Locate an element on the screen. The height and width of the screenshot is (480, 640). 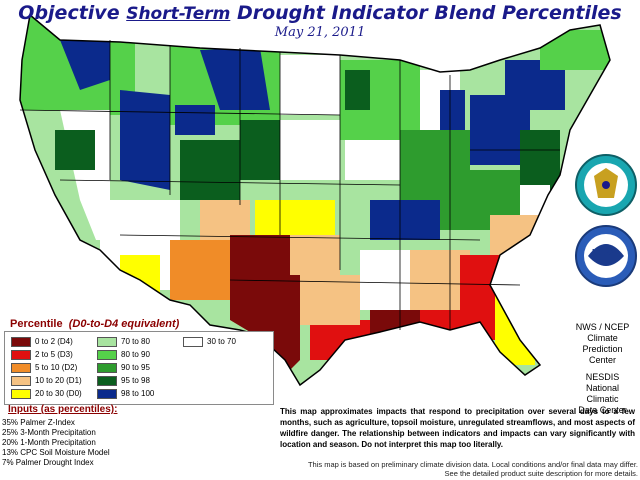
legend-item: 95 to 98 is located at coordinates (123, 380).